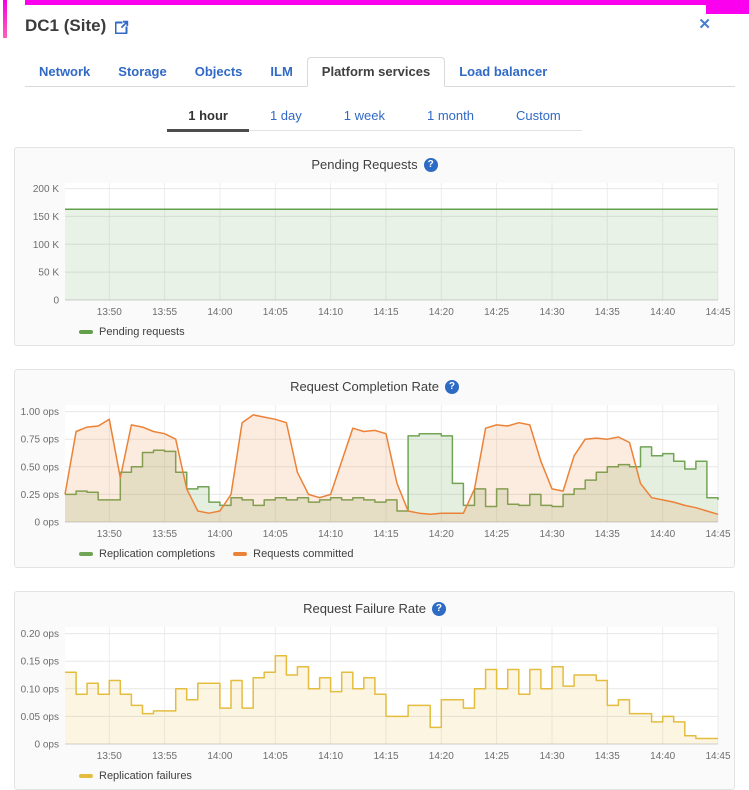 The width and height of the screenshot is (749, 790). Describe the element at coordinates (66, 25) in the screenshot. I see `page-title: DC1 (Site)` at that location.